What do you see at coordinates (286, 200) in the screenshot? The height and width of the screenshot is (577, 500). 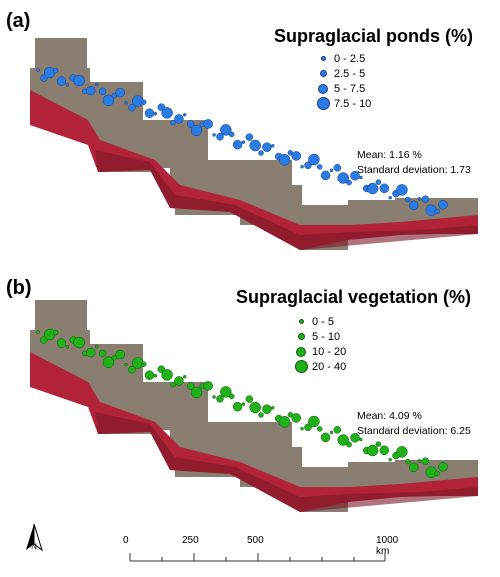 I see `mountain-terrain-shade` at bounding box center [286, 200].